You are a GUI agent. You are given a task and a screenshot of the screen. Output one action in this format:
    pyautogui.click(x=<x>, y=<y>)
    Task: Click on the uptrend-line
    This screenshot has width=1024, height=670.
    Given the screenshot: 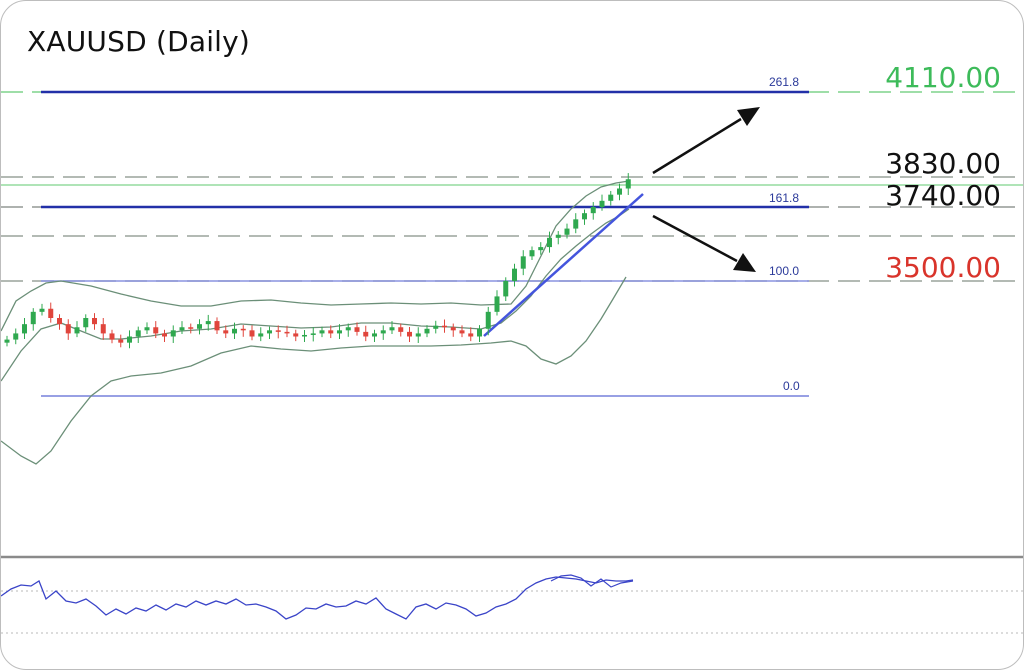 What is the action you would take?
    pyautogui.click(x=563, y=265)
    